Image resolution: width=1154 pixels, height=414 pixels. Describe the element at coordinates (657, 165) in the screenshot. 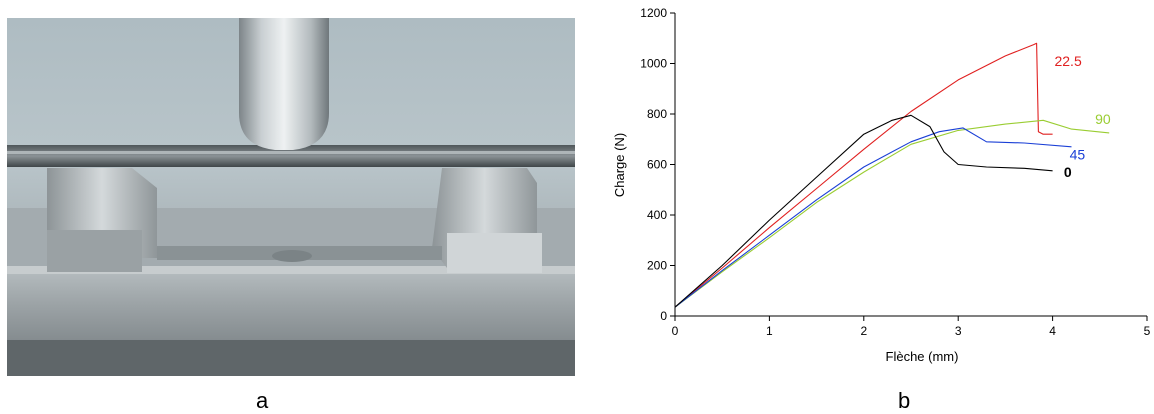

I see `y-tick-label: 600` at that location.